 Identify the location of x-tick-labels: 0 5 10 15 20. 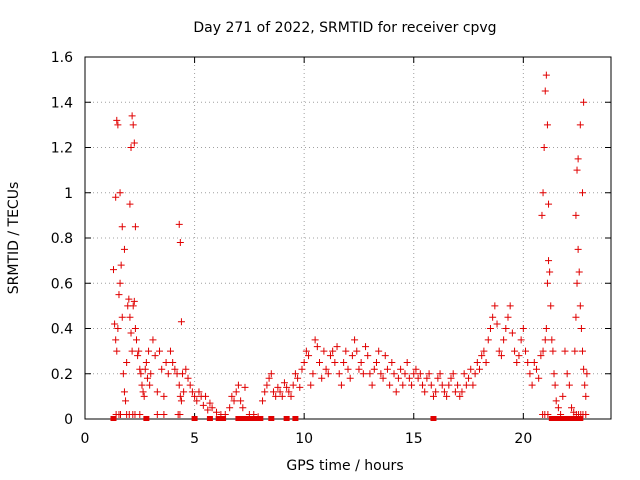
(307, 439).